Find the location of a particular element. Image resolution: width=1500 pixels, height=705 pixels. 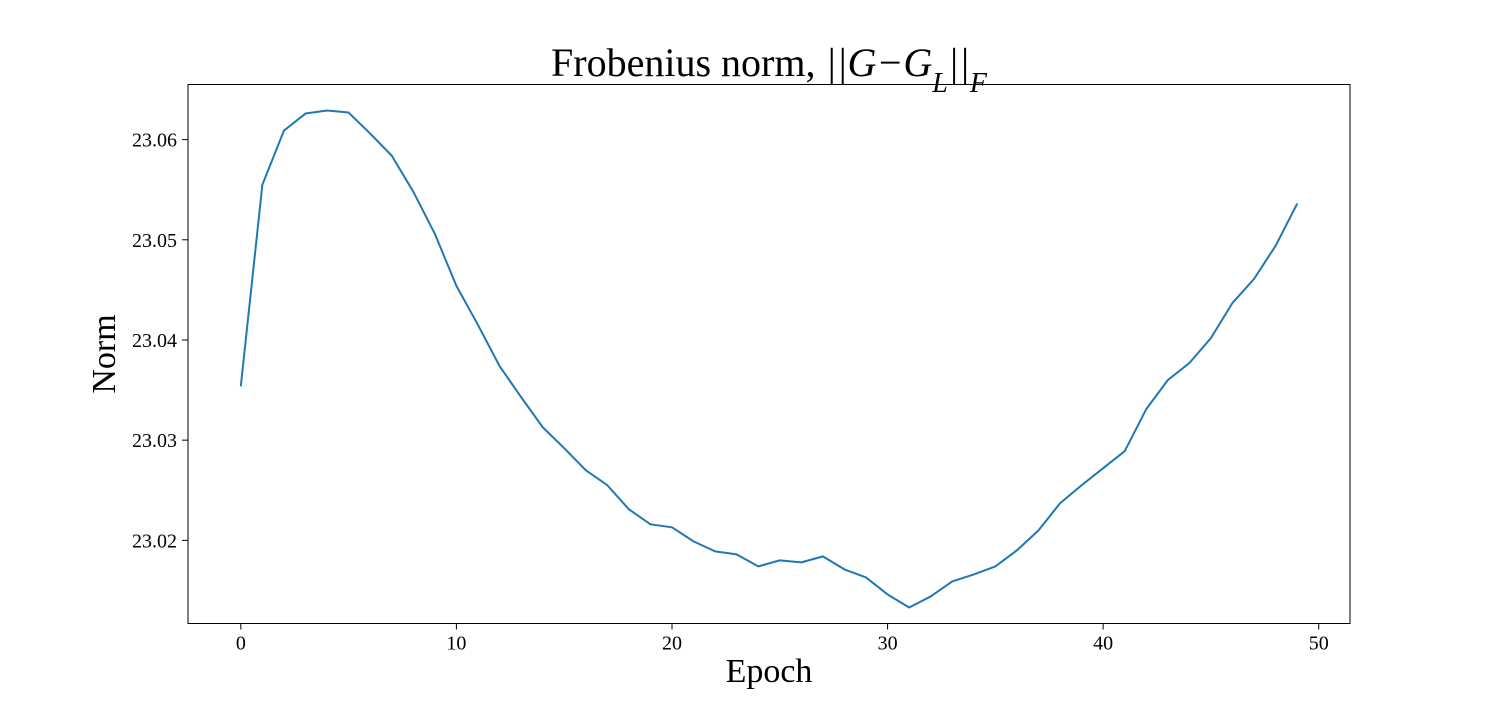

y-tick-label: 23.05 is located at coordinates (154, 241).